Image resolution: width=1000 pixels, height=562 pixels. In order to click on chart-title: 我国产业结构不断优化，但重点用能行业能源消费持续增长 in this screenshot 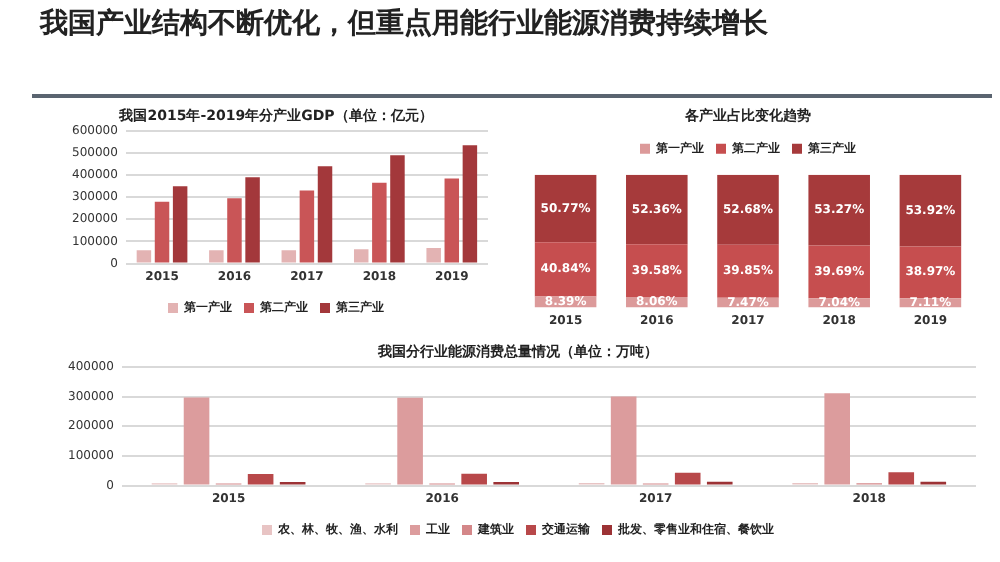, I will do `click(405, 25)`.